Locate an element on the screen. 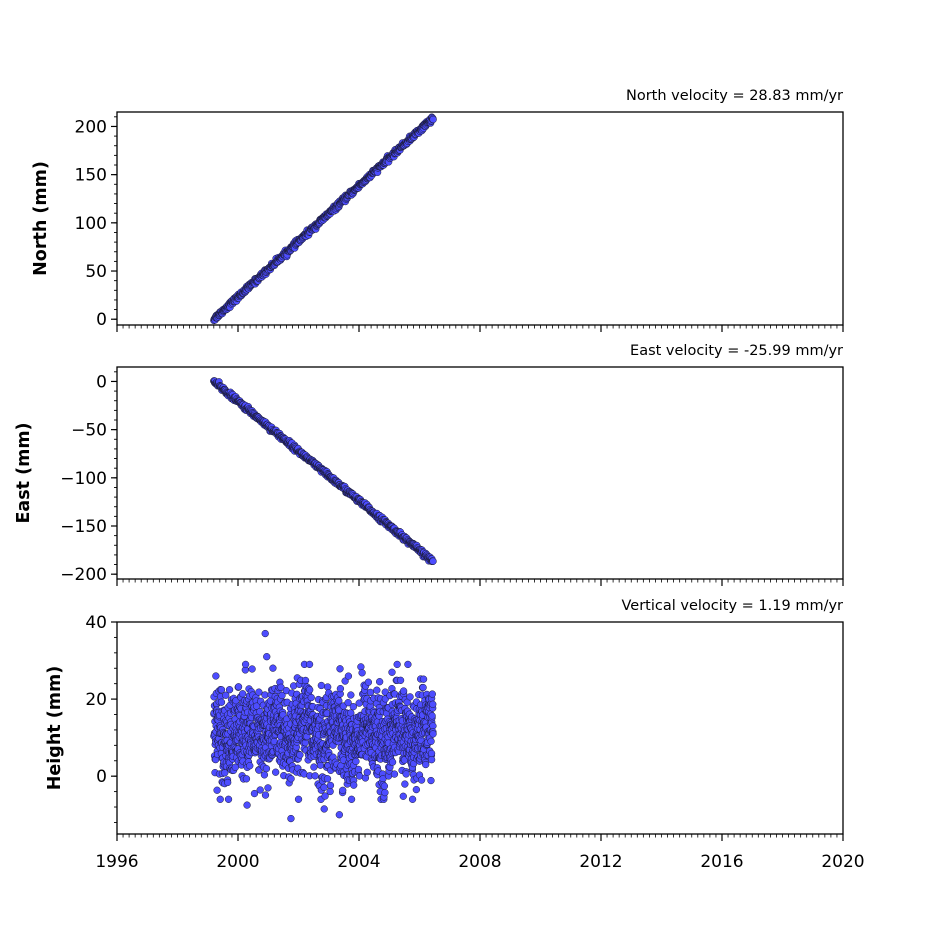  x-tick-label: 2008 is located at coordinates (479, 862).